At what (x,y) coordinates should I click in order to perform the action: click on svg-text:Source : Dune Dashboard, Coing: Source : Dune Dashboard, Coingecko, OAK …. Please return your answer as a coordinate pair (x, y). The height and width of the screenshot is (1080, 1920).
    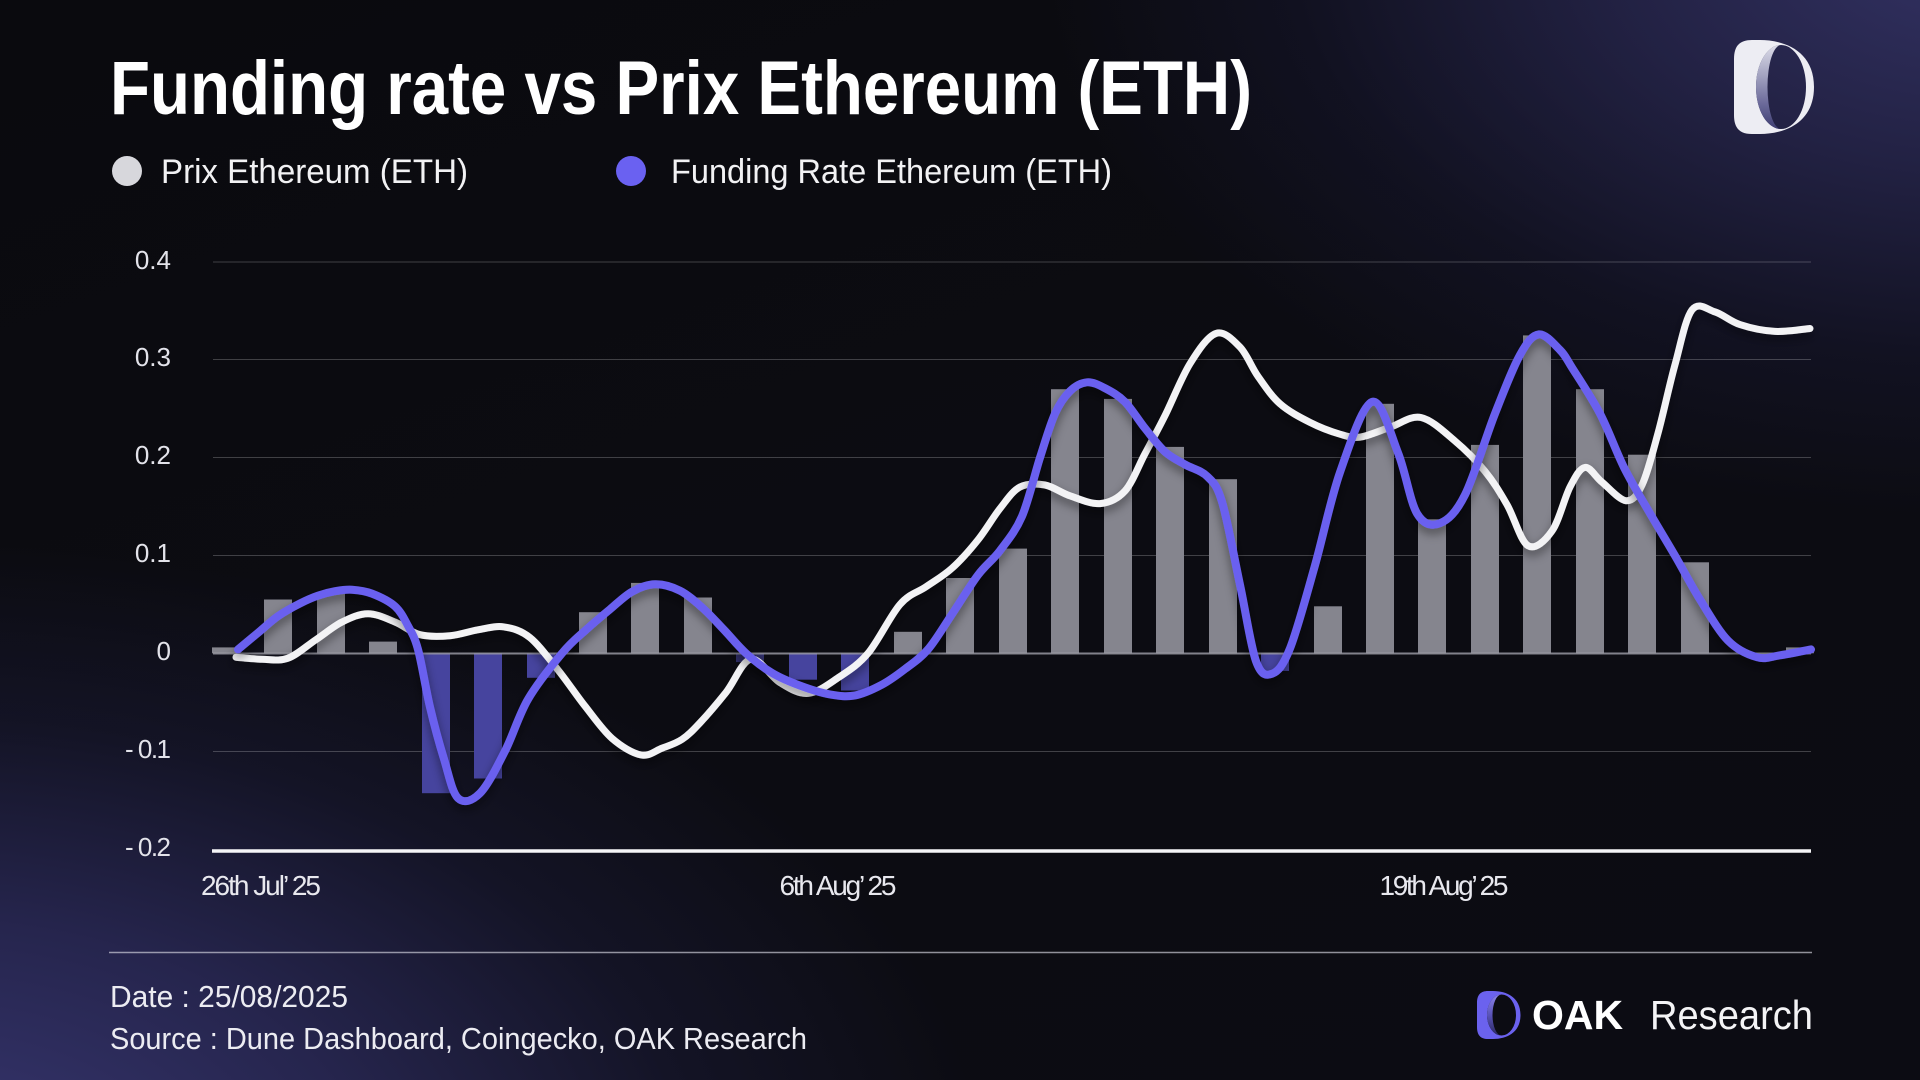
    Looking at the image, I should click on (458, 1038).